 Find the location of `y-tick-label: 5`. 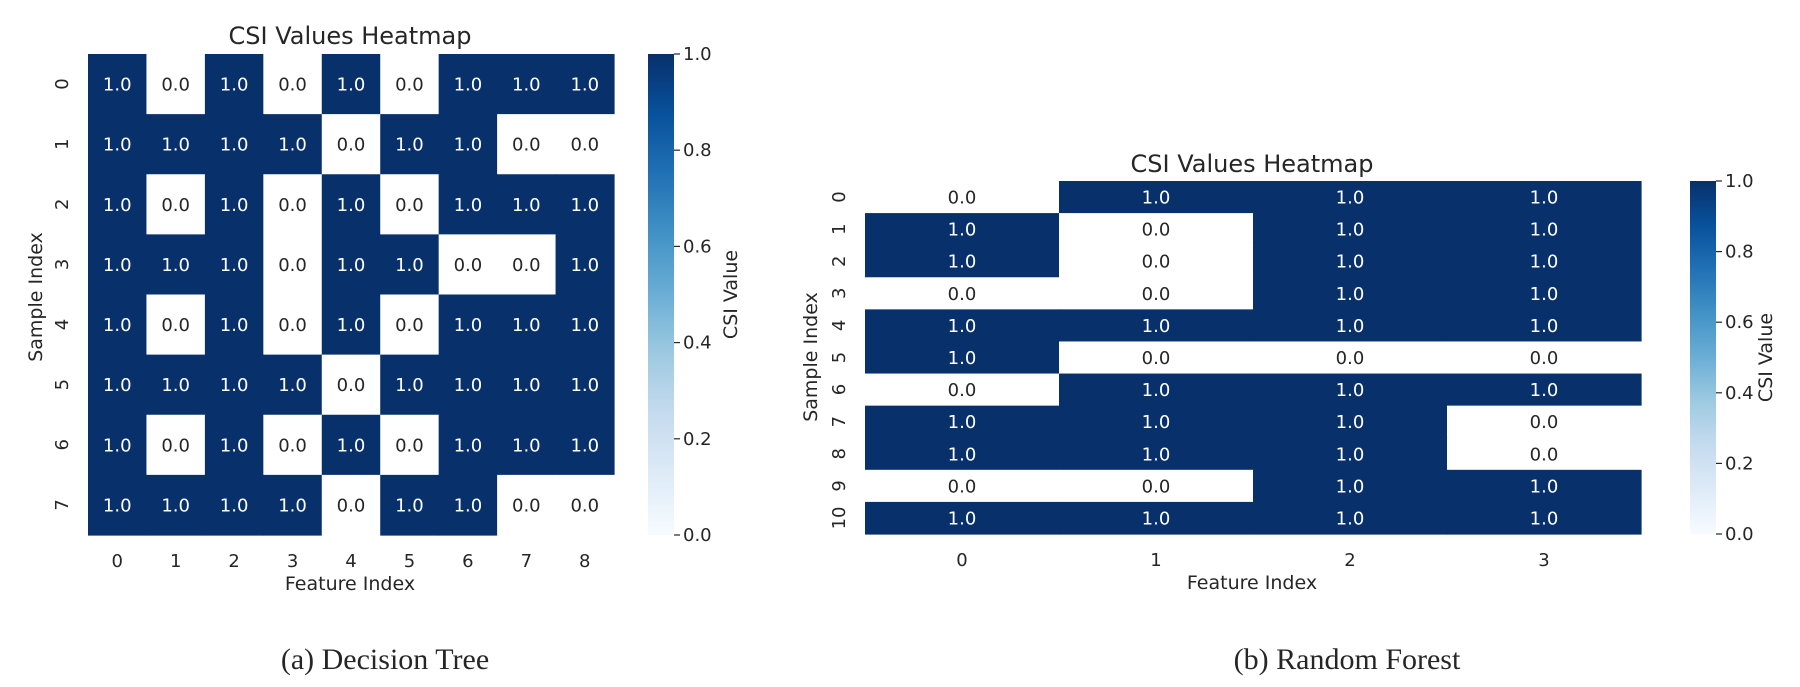

y-tick-label: 5 is located at coordinates (62, 384).